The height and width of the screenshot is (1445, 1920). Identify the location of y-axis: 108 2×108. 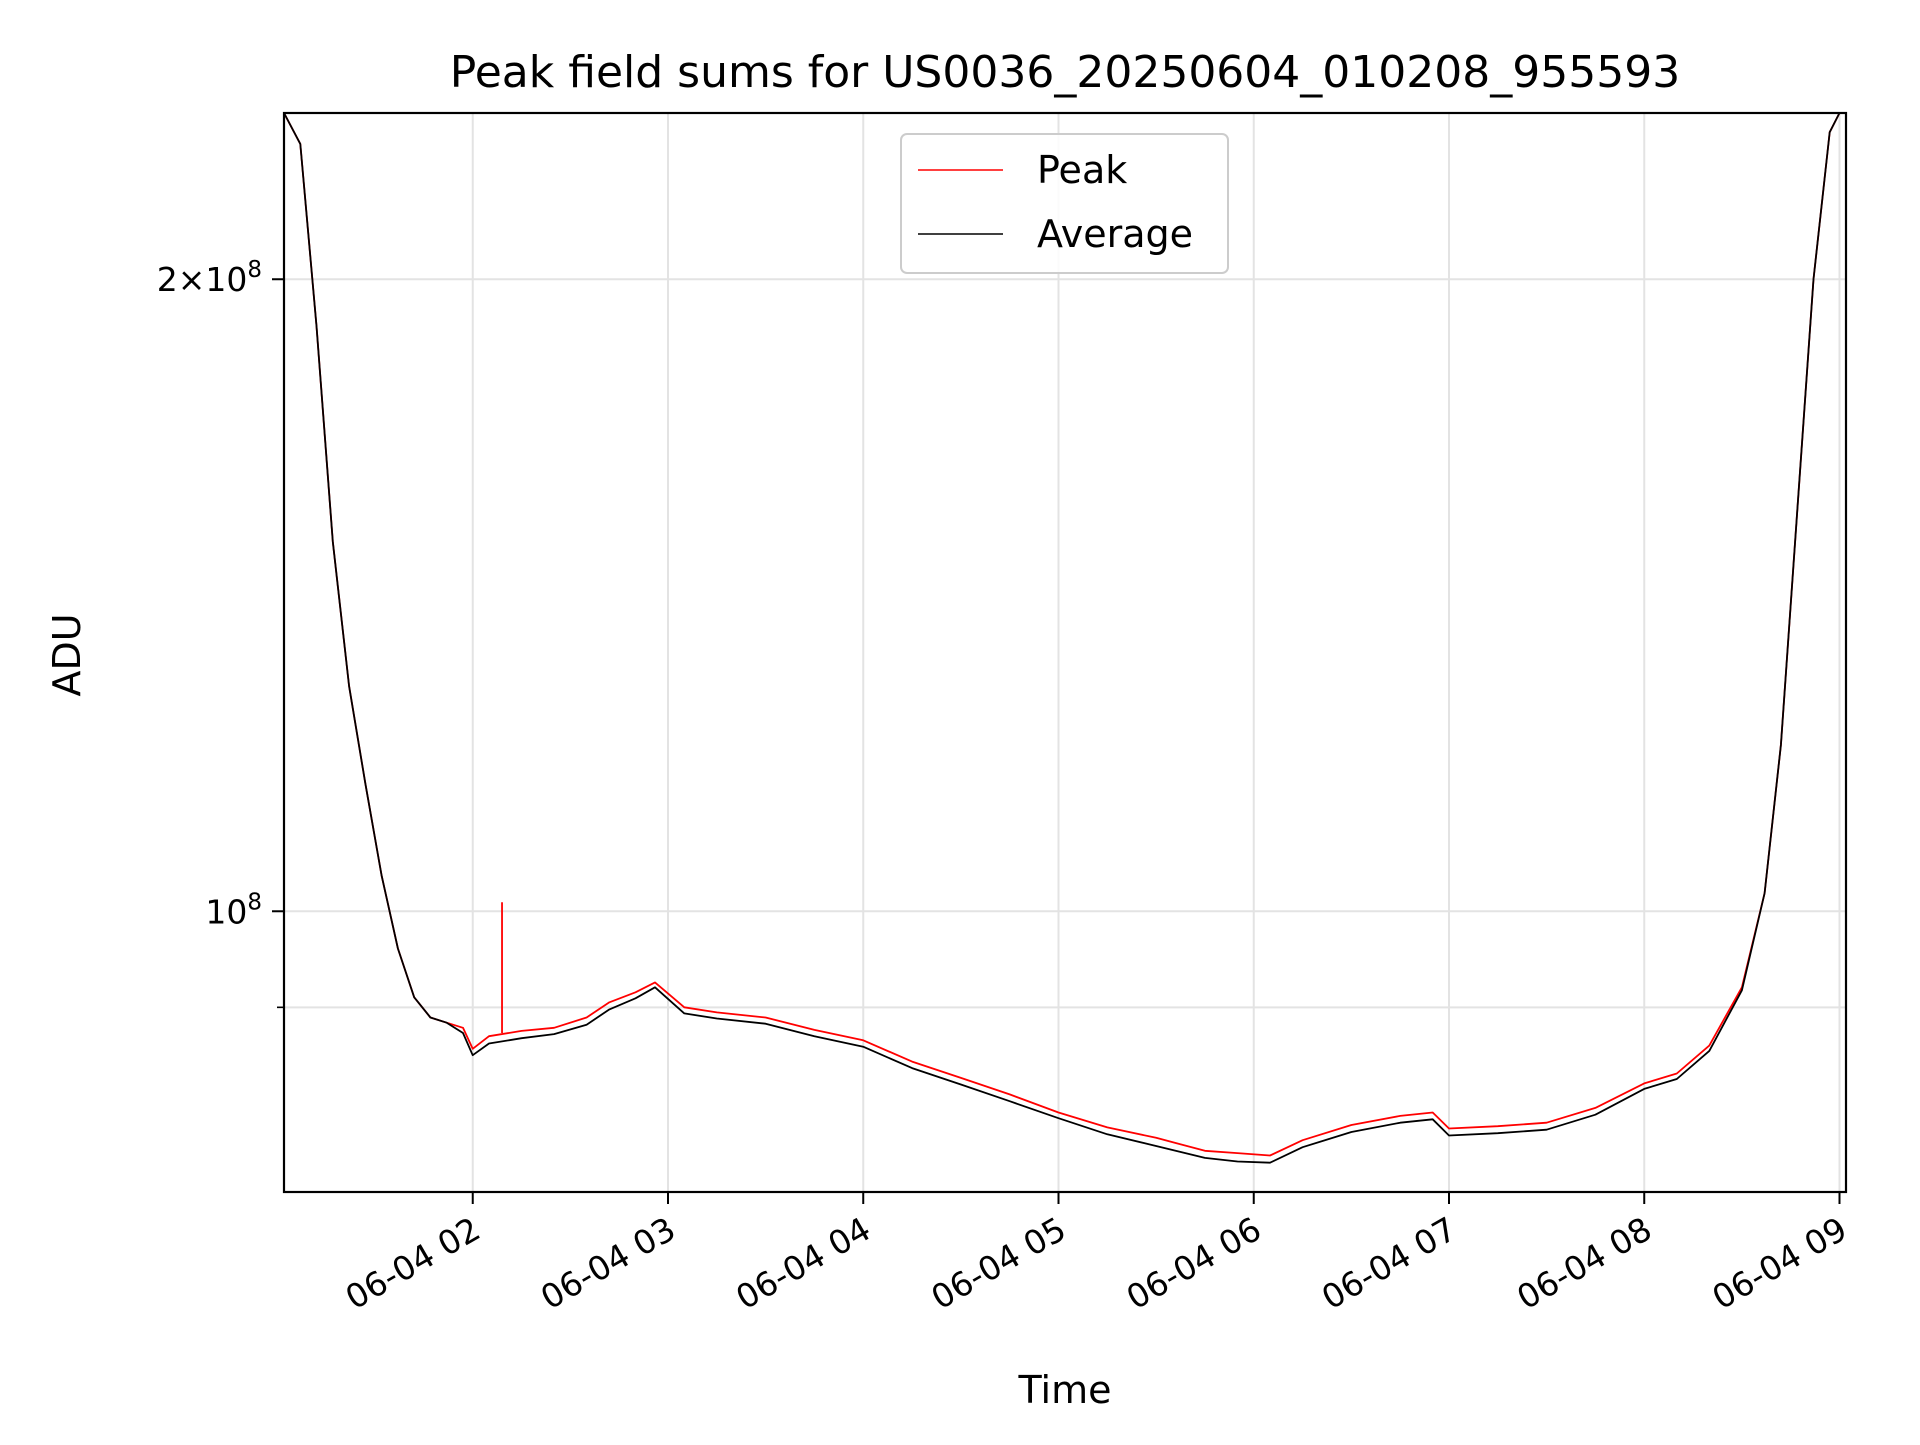
(220, 633).